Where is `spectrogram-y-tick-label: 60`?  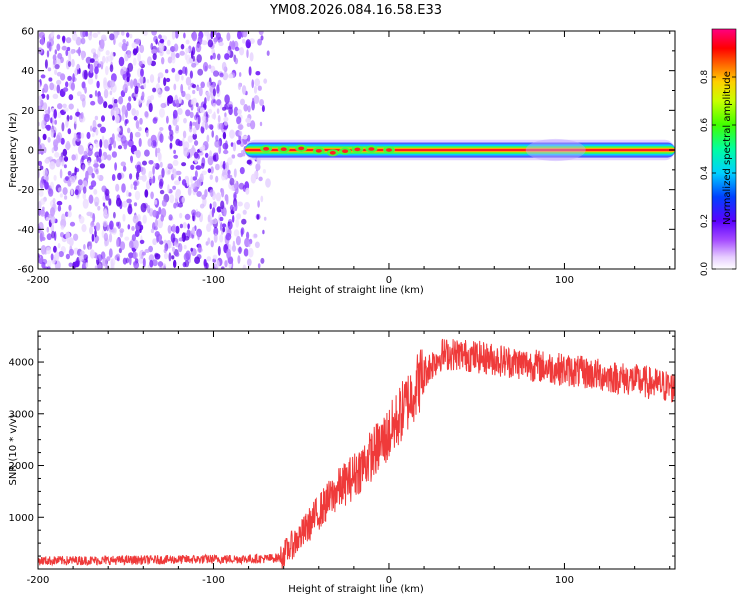 spectrogram-y-tick-label: 60 is located at coordinates (27, 32).